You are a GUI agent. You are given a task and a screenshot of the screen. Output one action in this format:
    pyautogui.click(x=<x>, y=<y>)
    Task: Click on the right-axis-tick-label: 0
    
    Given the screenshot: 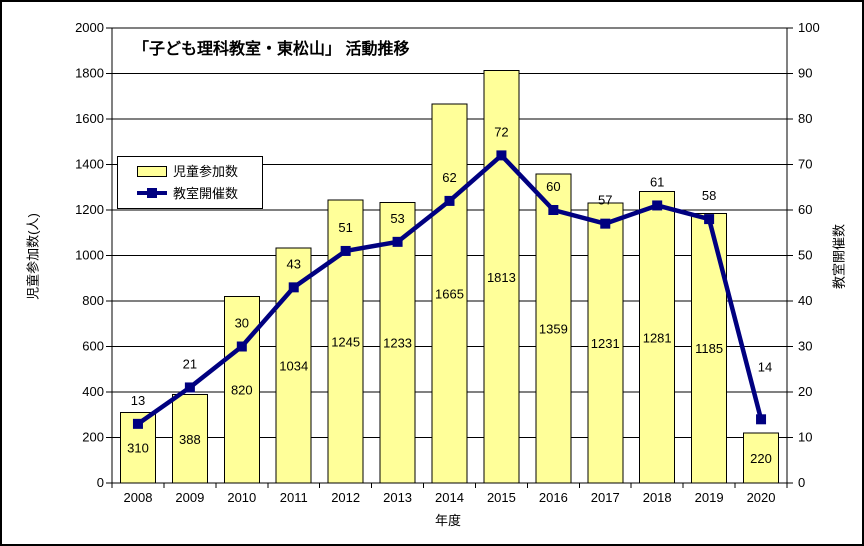 What is the action you would take?
    pyautogui.click(x=801, y=482)
    